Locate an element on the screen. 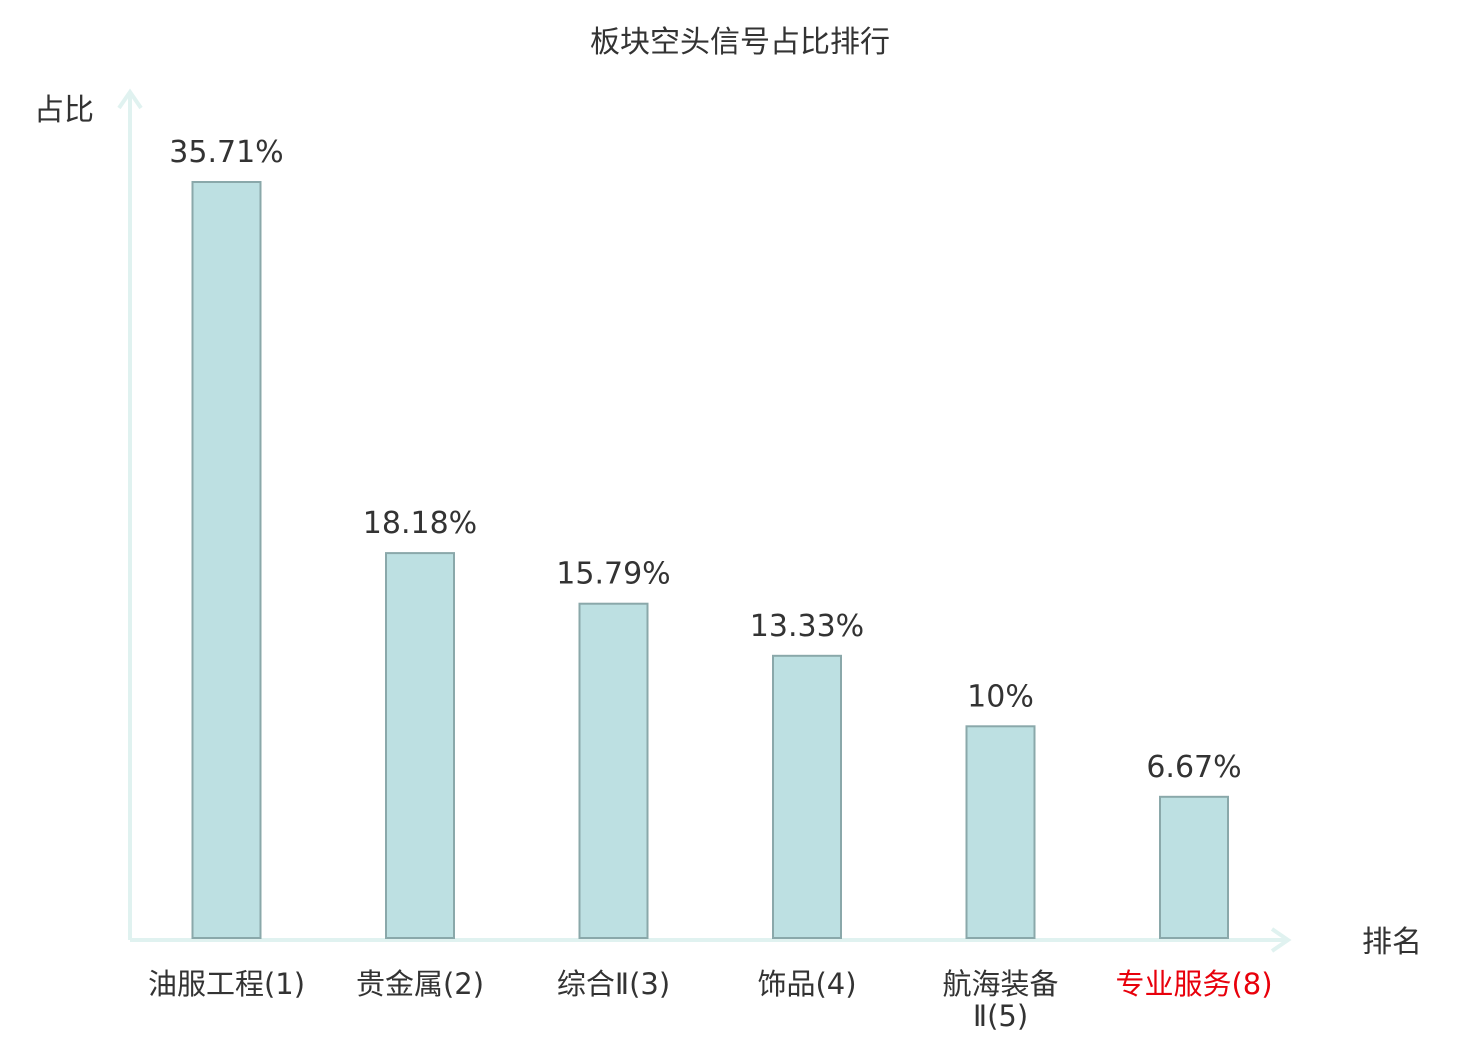 The image size is (1480, 1044). category-labels-group: 油服工程(1) 贵金属(2) 综合Ⅱ(3) 饰品(4) 航海装备 Ⅱ(5) 专业服务(8) is located at coordinates (710, 1000).